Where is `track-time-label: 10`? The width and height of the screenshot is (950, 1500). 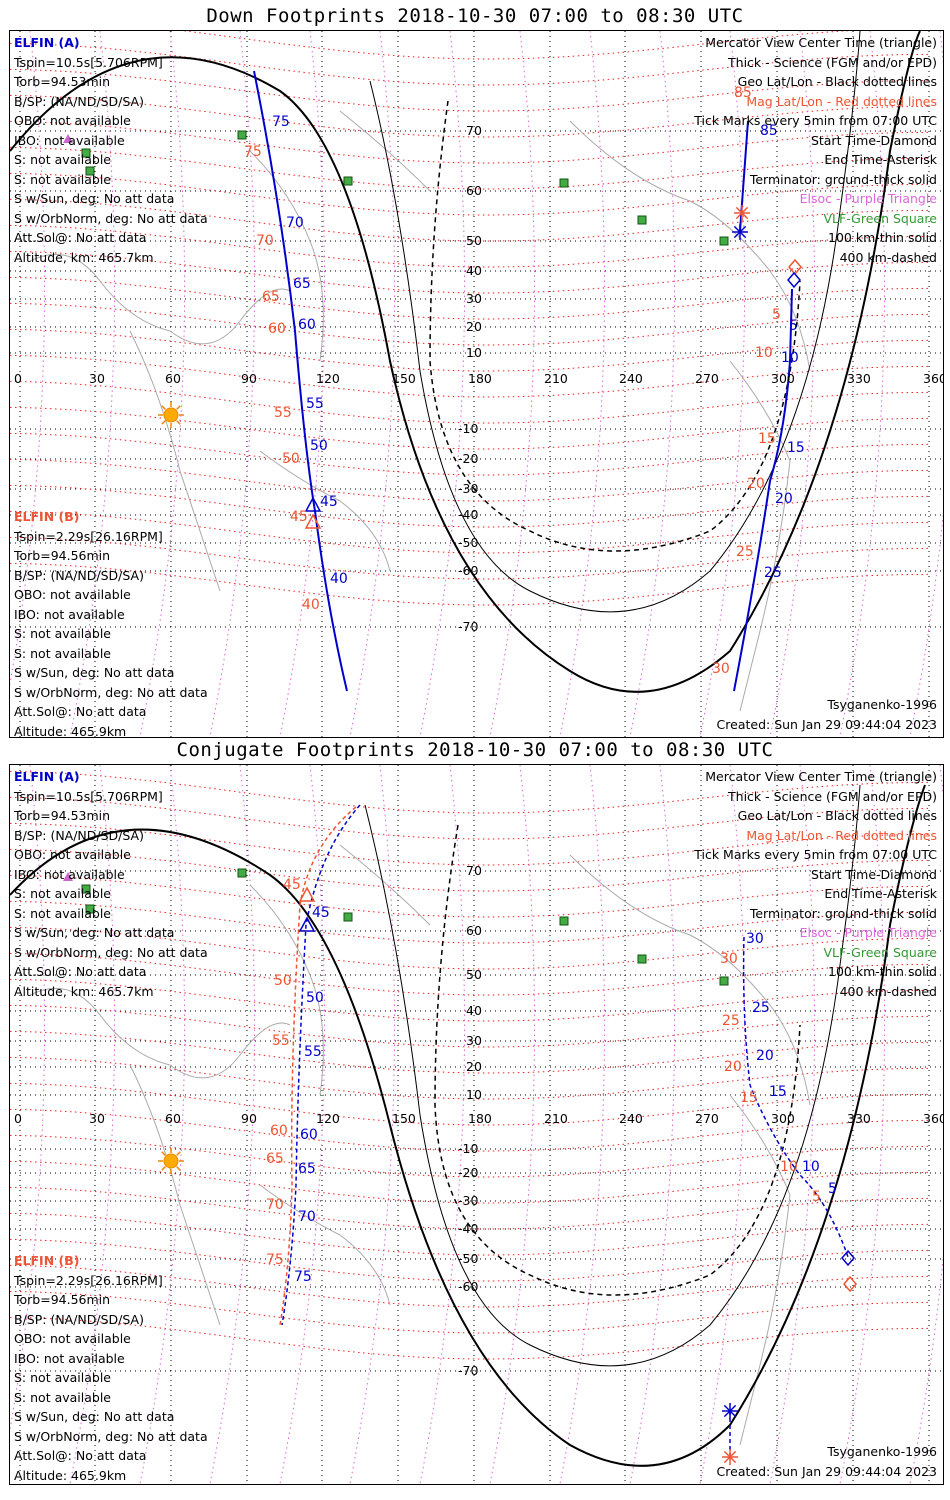
track-time-label: 10 is located at coordinates (790, 358).